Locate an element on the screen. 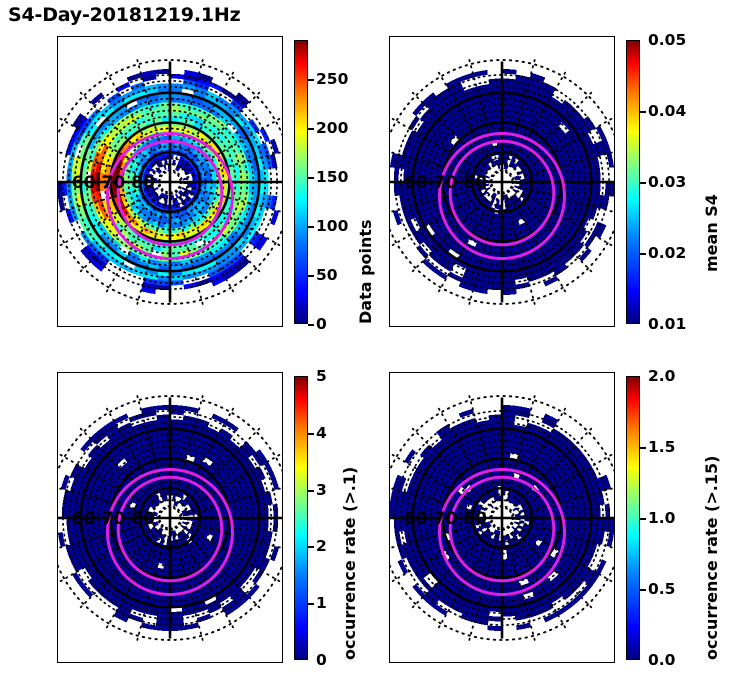  colorbar-occurrence-rate-015: 0.0 0.5 1.0 1.5 2.0 occurrence rate (>.15) is located at coordinates (673, 518).